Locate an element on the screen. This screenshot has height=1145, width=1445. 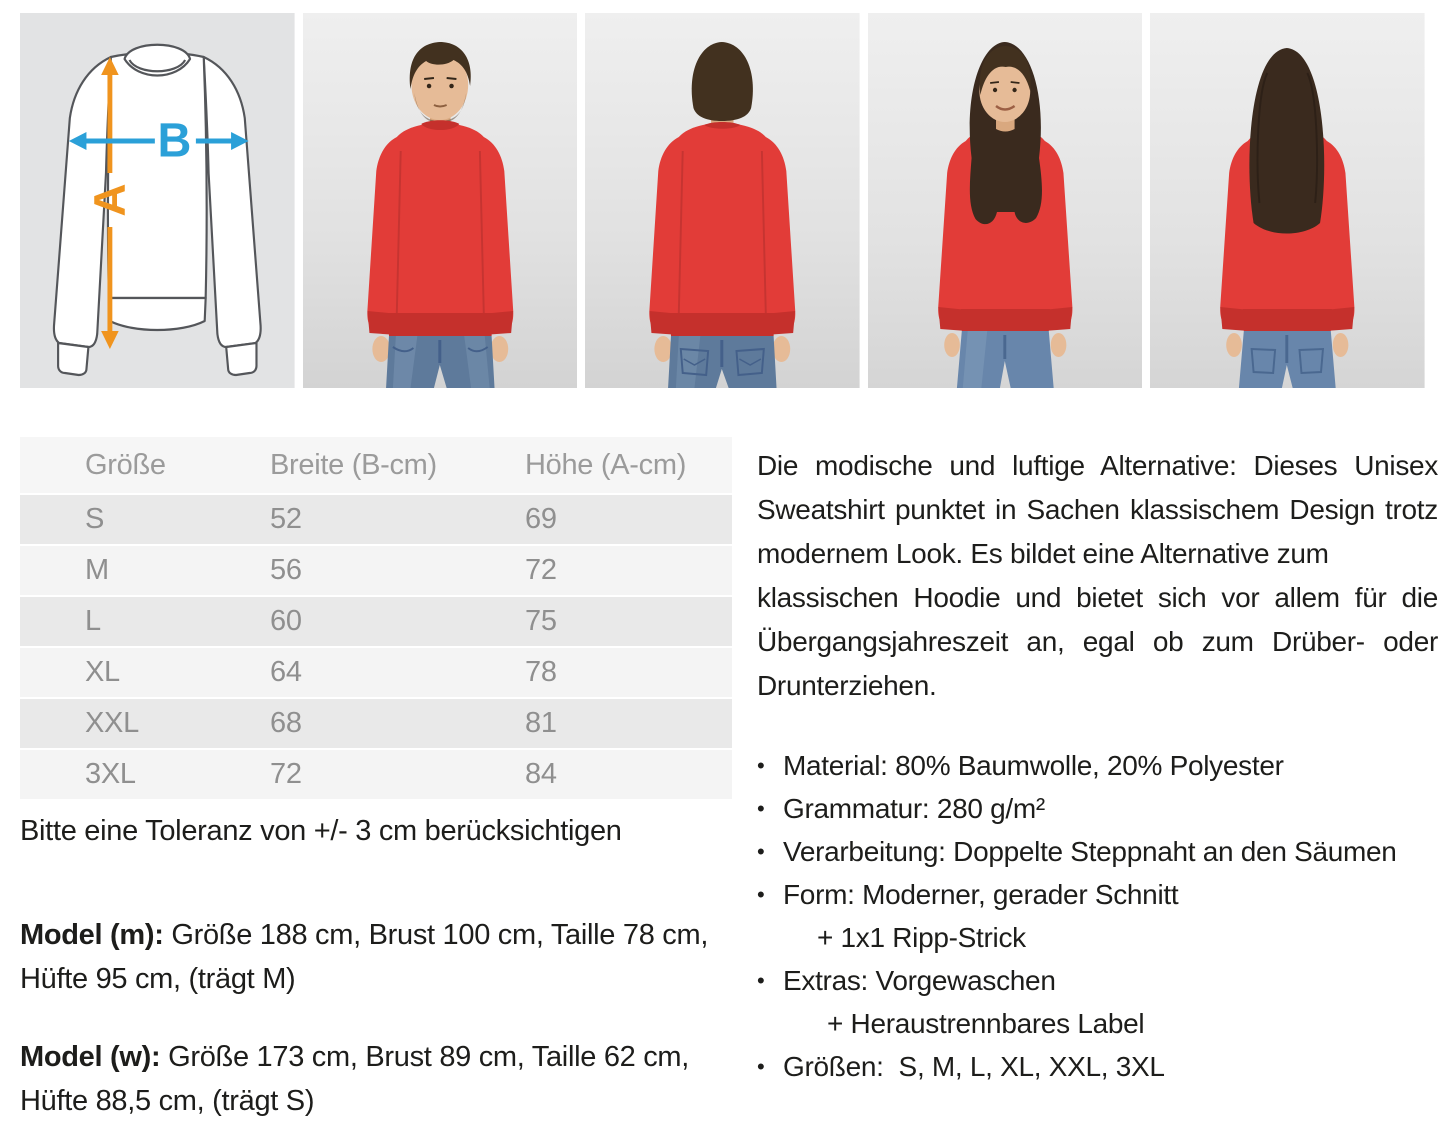
size-cell: M is located at coordinates (97, 570).